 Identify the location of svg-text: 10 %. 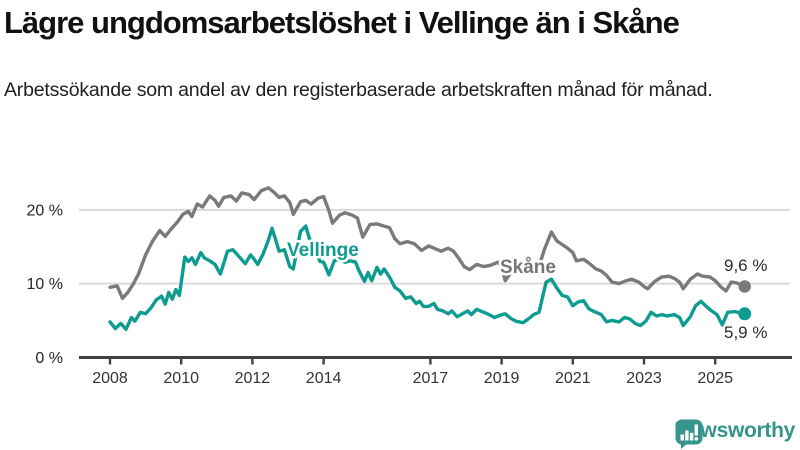
(45, 284).